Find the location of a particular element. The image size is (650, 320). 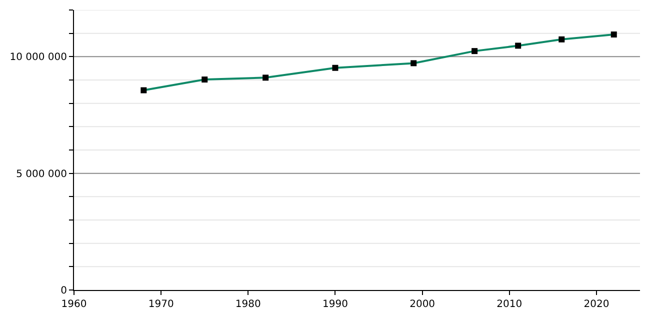

x-tick-label: 2020 is located at coordinates (597, 304).